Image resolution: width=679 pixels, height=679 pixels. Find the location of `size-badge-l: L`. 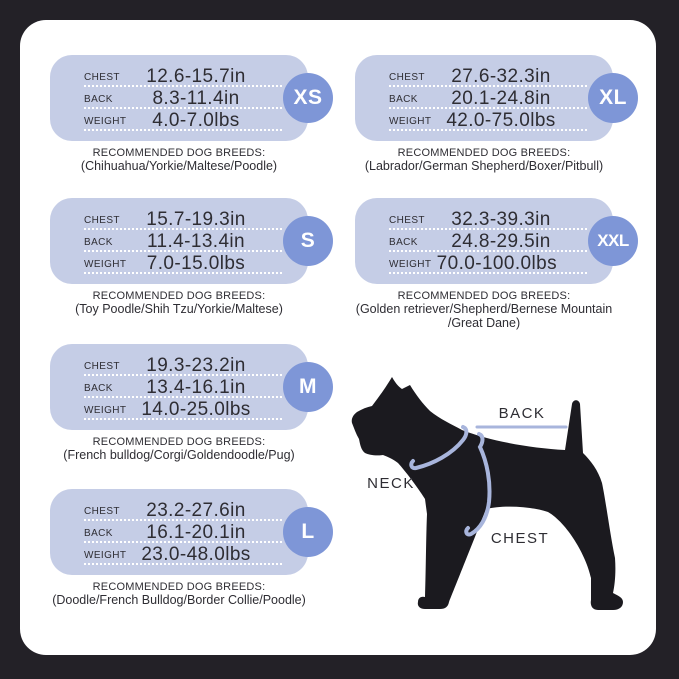

size-badge-l: L is located at coordinates (308, 532).